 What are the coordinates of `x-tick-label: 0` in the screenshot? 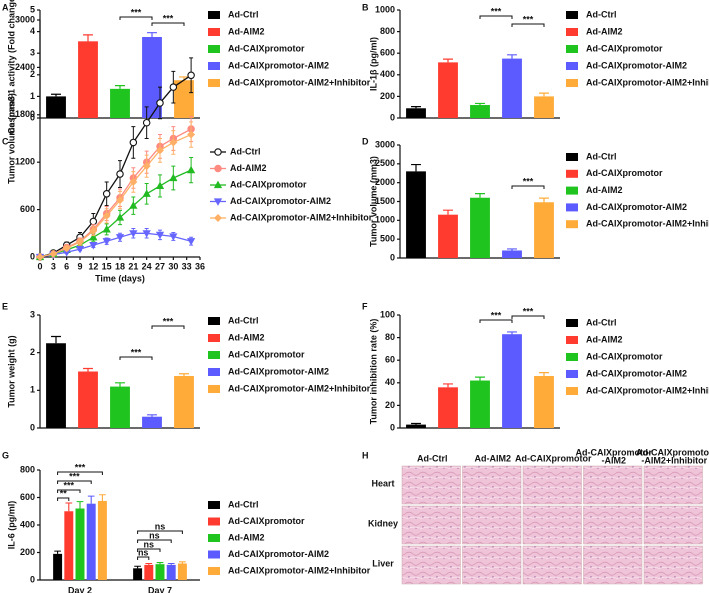 It's located at (39, 266).